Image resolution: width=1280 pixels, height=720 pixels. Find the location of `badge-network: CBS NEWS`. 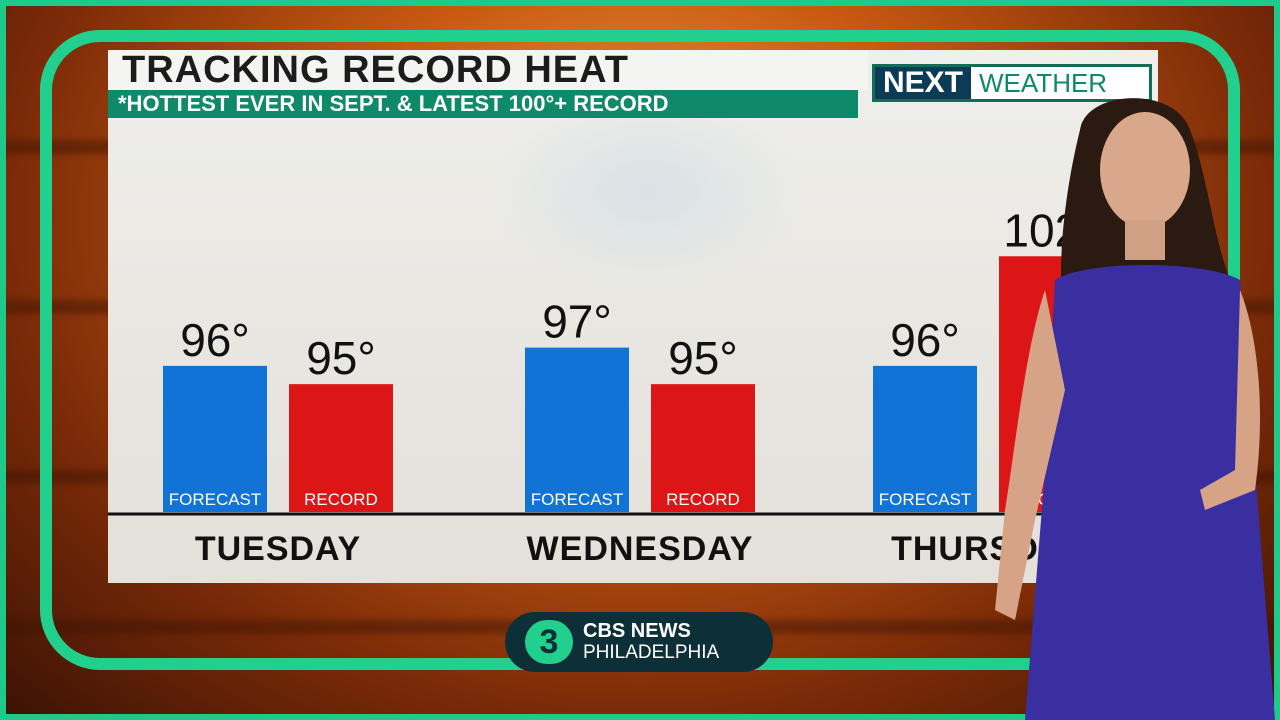

badge-network: CBS NEWS is located at coordinates (637, 631).